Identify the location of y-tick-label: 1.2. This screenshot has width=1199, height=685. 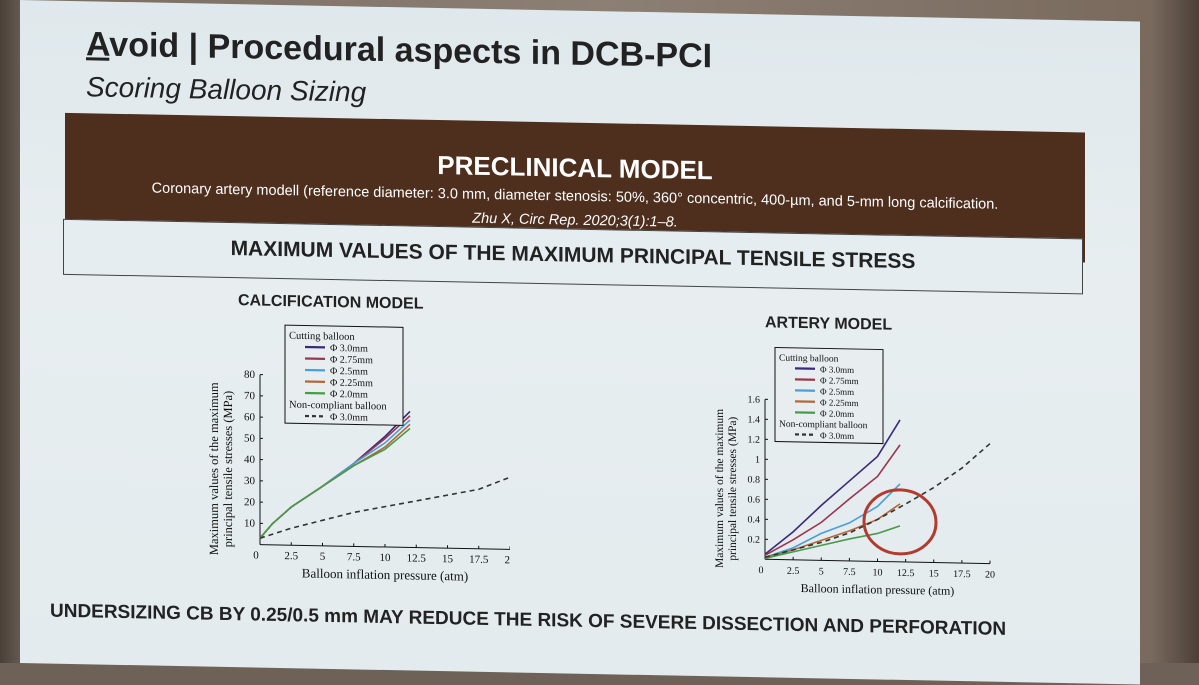
(754, 439).